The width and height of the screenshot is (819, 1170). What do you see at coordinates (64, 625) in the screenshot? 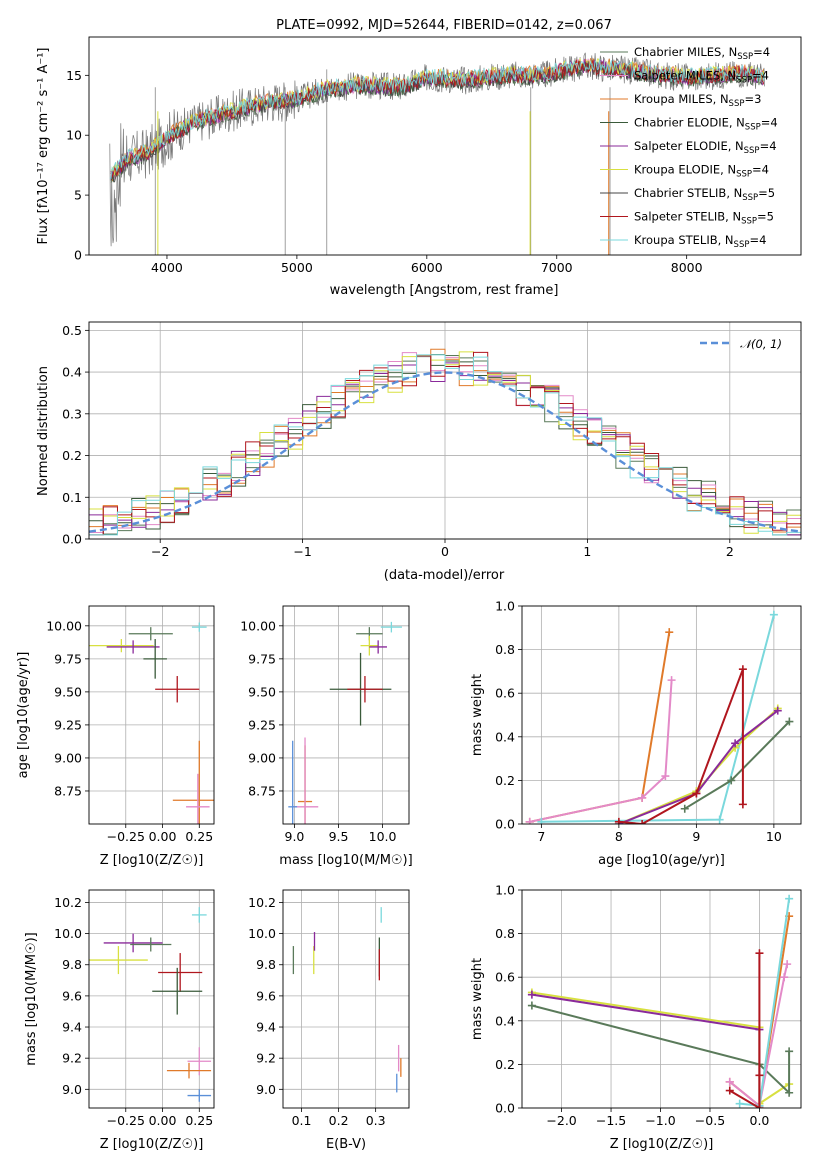
I see `y-tick-label: 10.00` at bounding box center [64, 625].